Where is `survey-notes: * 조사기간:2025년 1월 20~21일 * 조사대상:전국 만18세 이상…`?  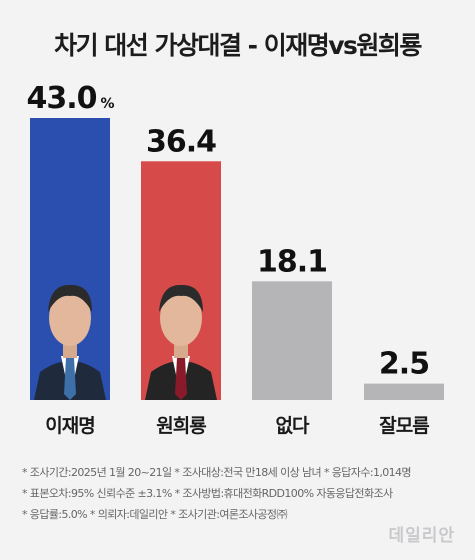 survey-notes: * 조사기간:2025년 1월 20~21일 * 조사대상:전국 만18세 이상… is located at coordinates (242, 493).